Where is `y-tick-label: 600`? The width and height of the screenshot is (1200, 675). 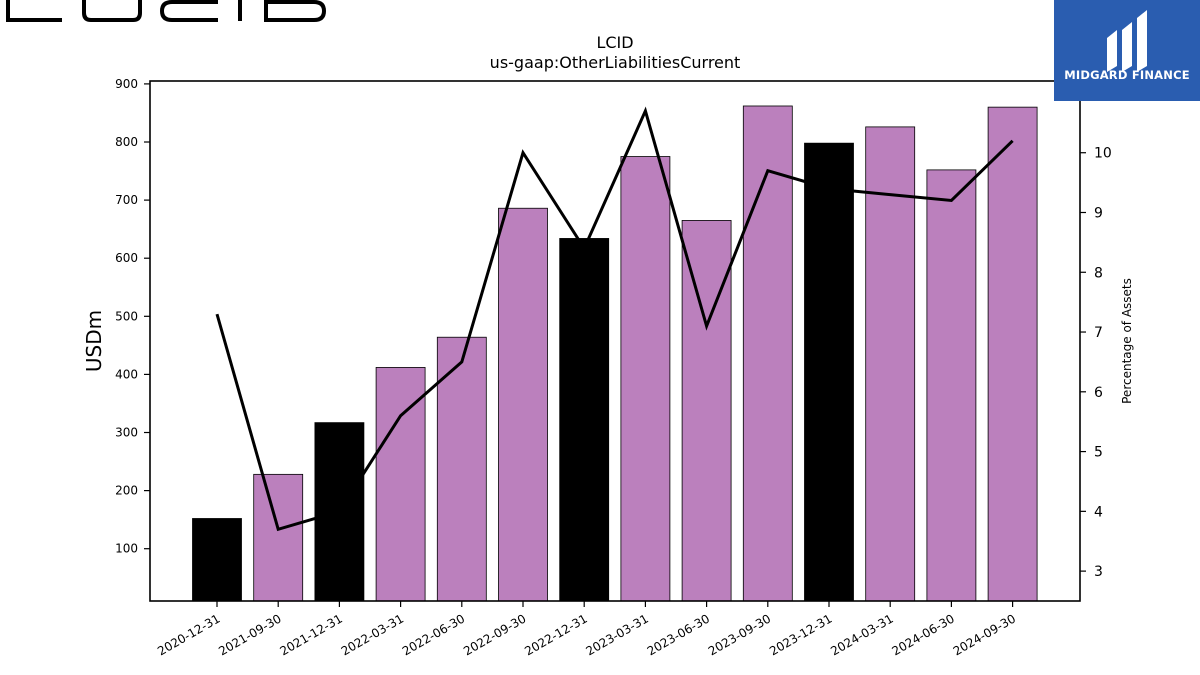 y-tick-label: 600 is located at coordinates (126, 258).